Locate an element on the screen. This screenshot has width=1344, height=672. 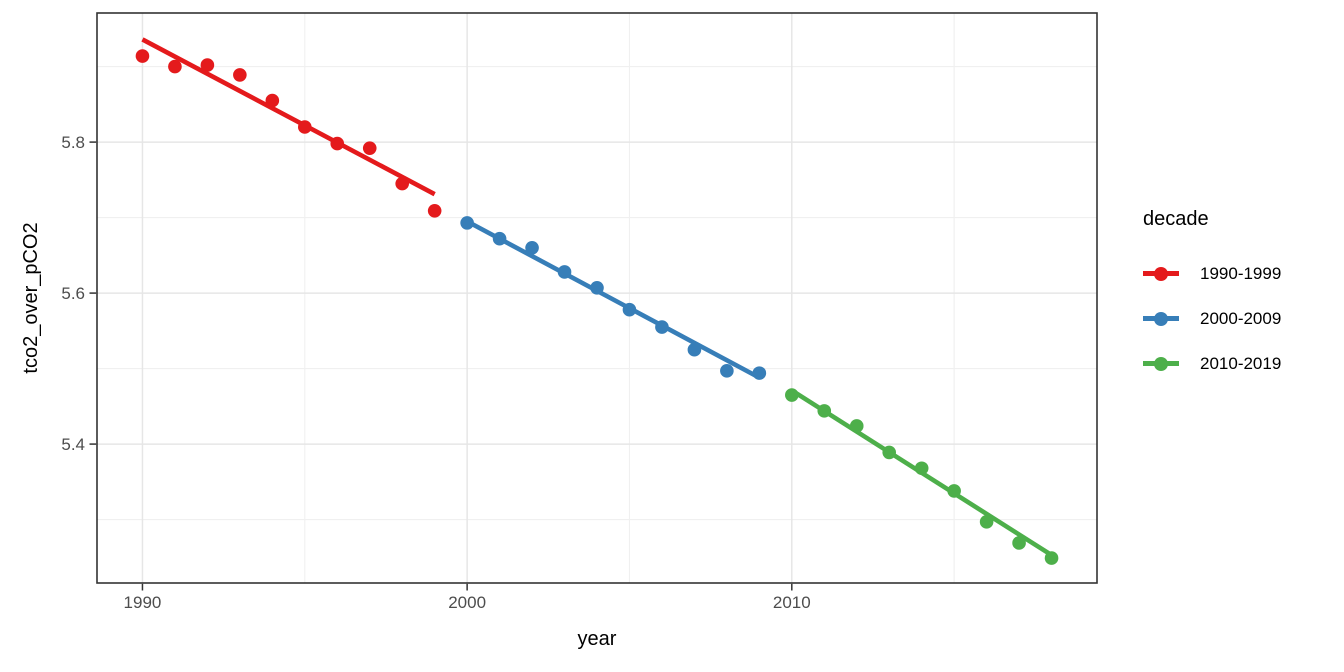
x-tick-label: 2010 is located at coordinates (792, 602).